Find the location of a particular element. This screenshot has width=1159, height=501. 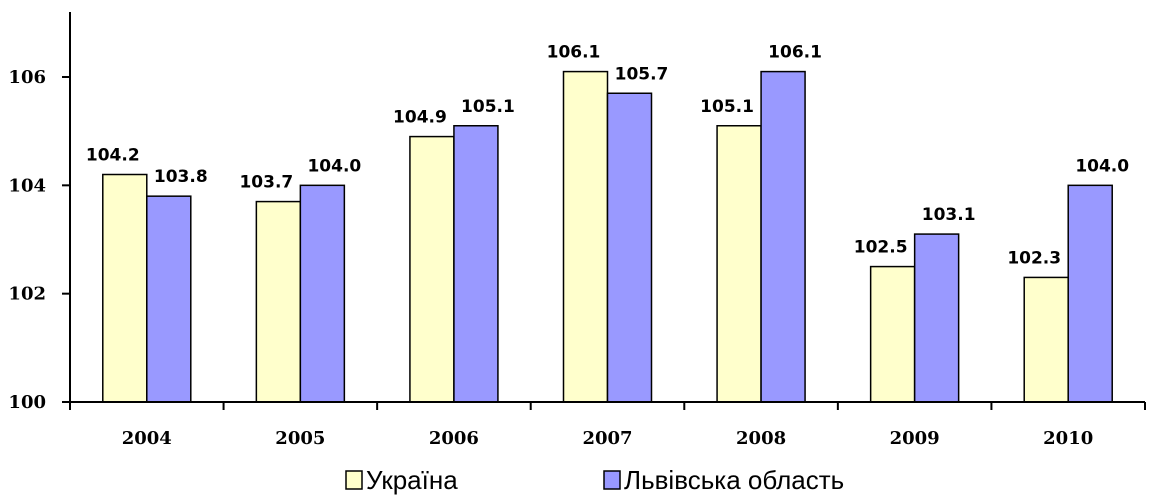

x-tick-label-2005: 2005 is located at coordinates (300, 438).